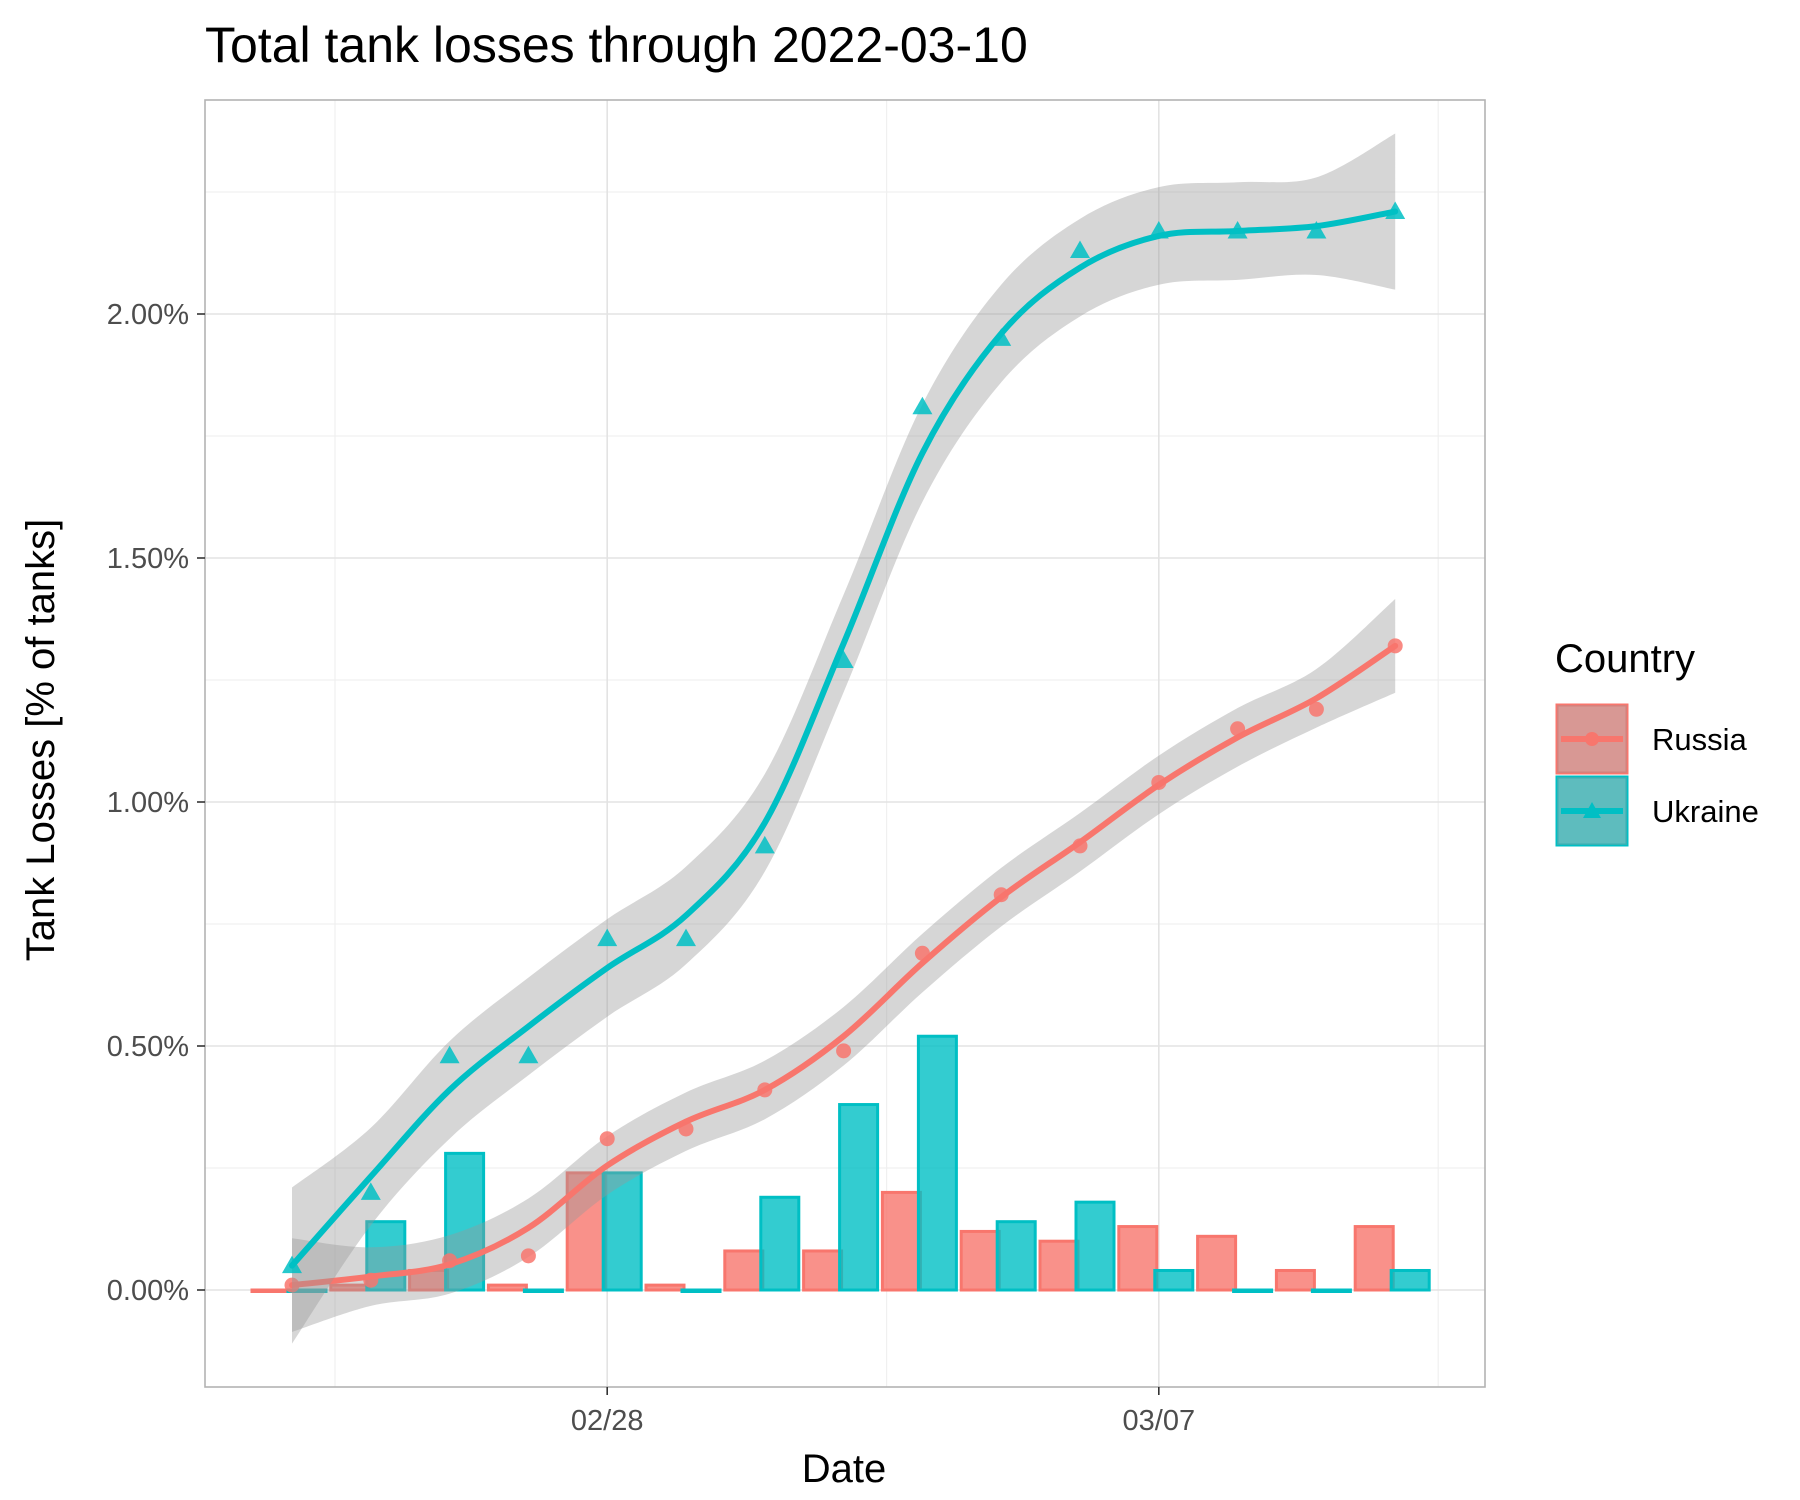 This screenshot has width=1800, height=1500. What do you see at coordinates (148, 1291) in the screenshot?
I see `y-tick-label: 0.00%` at bounding box center [148, 1291].